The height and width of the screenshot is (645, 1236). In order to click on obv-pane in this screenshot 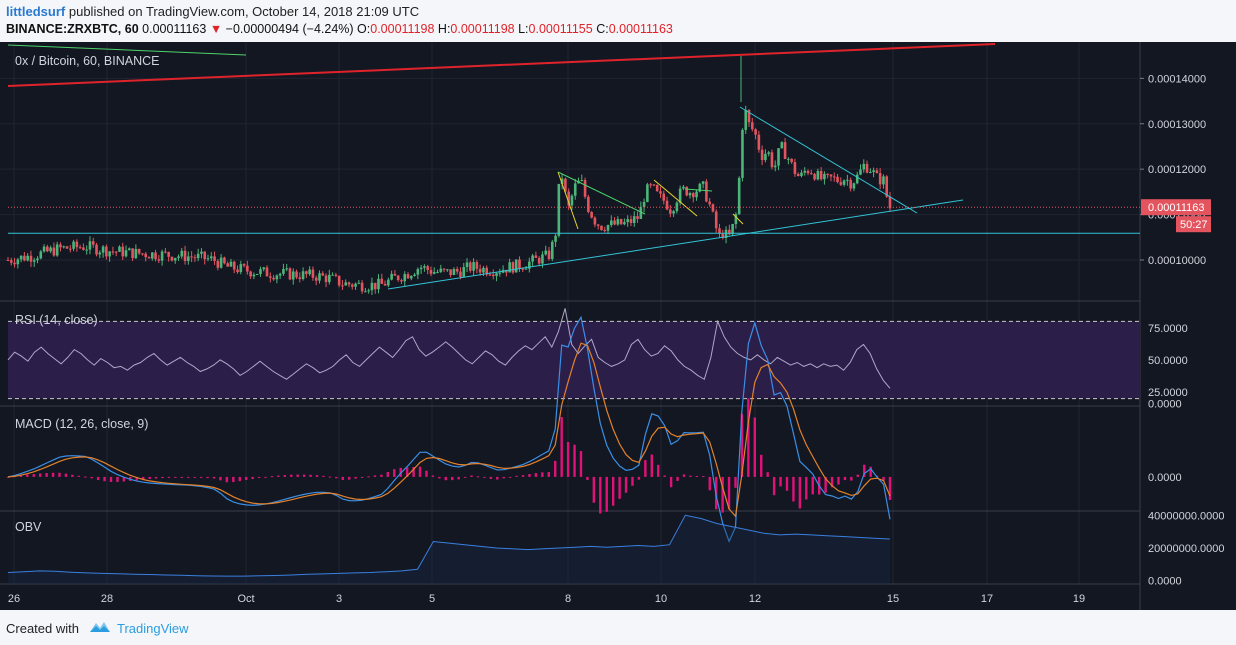, I will do `click(449, 549)`.